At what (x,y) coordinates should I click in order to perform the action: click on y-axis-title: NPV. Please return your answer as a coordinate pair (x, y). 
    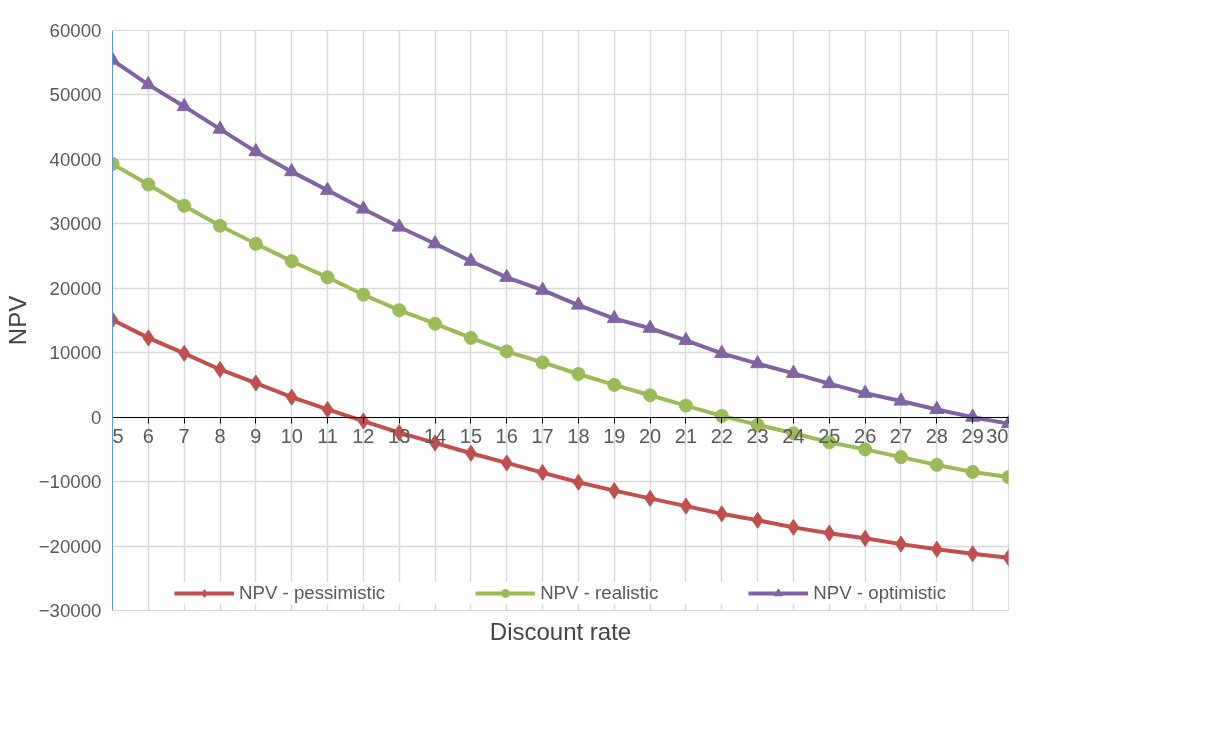
    Looking at the image, I should click on (17, 320).